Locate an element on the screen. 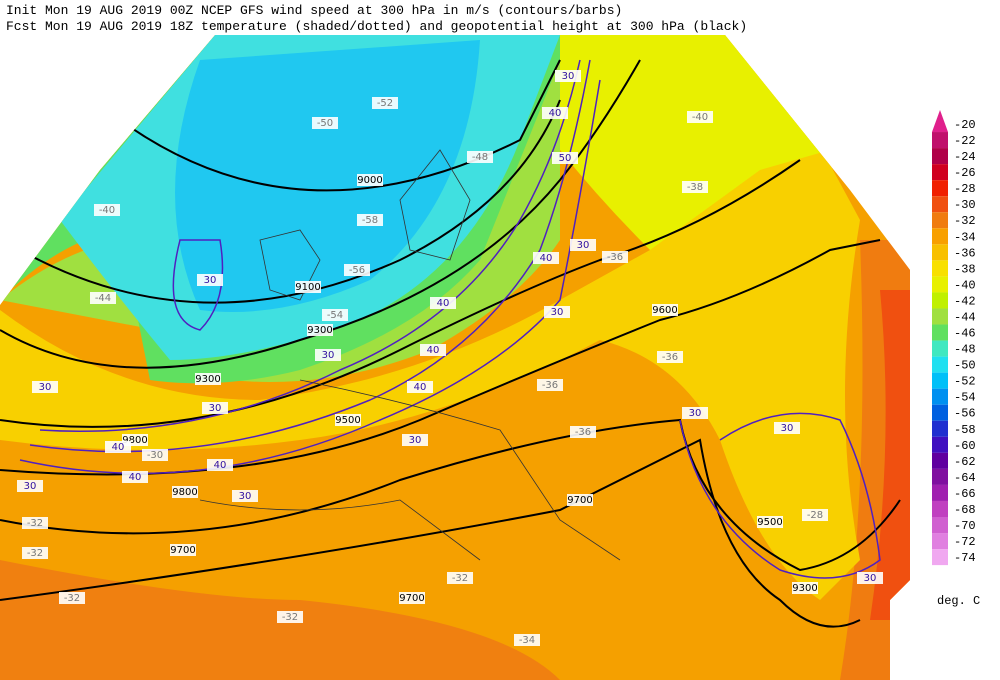 This screenshot has height=680, width=1000. height-label: 9700 is located at coordinates (411, 598).